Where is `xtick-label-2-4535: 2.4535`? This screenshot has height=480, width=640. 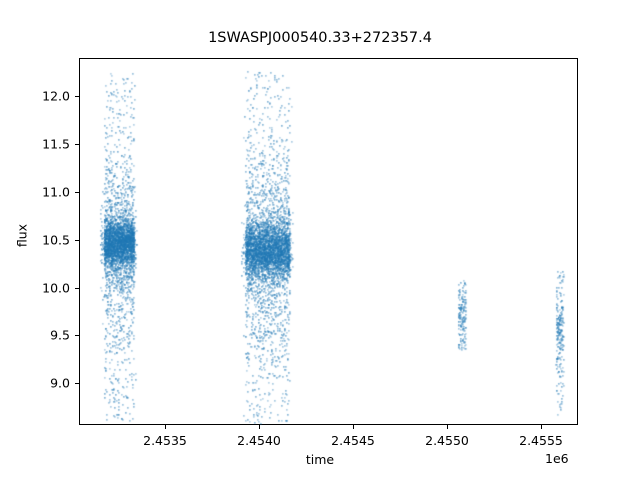 xtick-label-2-4535: 2.4535 is located at coordinates (165, 440).